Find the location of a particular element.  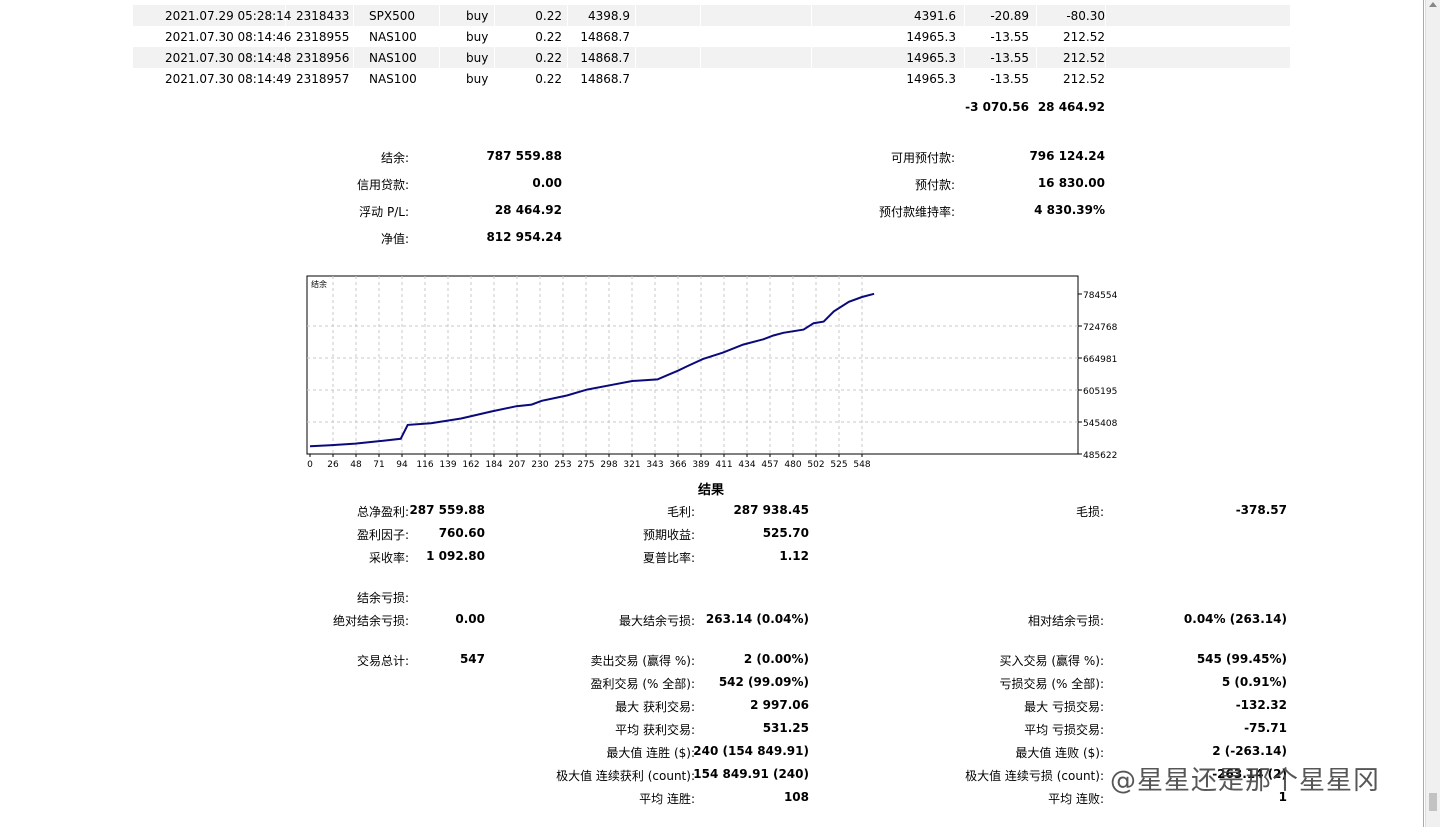

x-tick-label: 548 is located at coordinates (861, 465).